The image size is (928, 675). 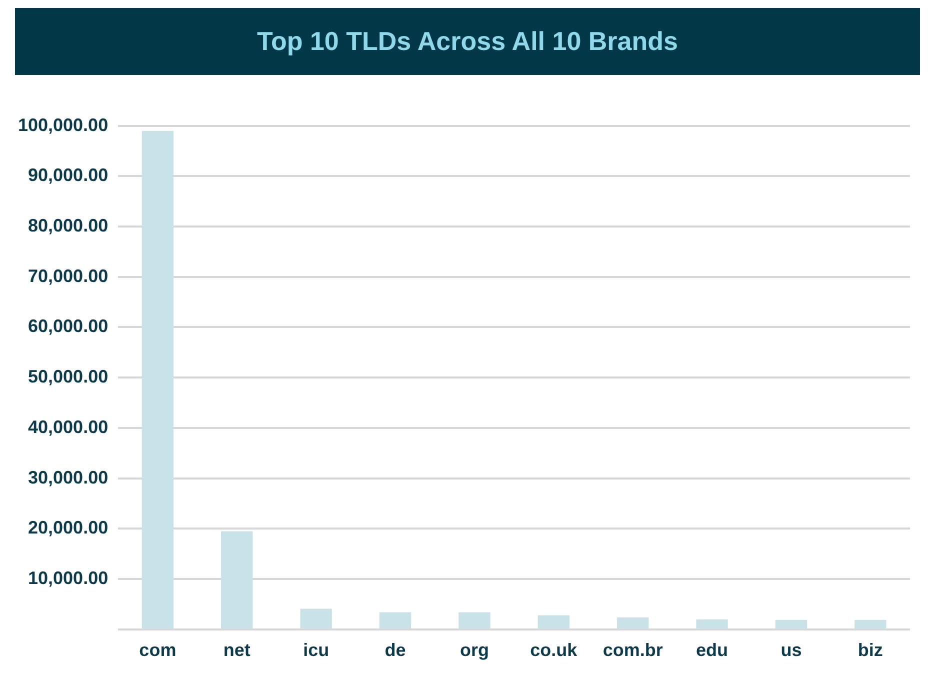 I want to click on chart-title: Top 10 TLDs Across All 10 Brands, so click(x=467, y=41).